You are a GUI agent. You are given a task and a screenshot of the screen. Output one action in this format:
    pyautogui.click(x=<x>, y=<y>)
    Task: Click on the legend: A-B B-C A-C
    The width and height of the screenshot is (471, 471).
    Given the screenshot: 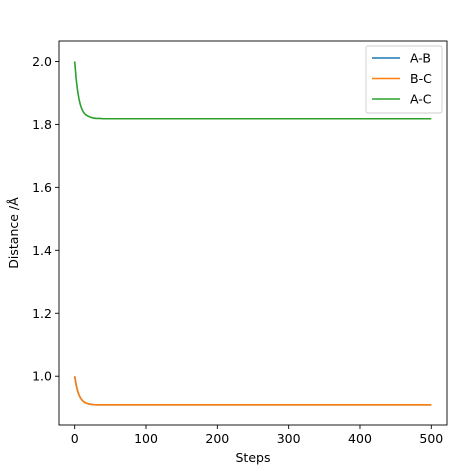 What is the action you would take?
    pyautogui.click(x=404, y=79)
    